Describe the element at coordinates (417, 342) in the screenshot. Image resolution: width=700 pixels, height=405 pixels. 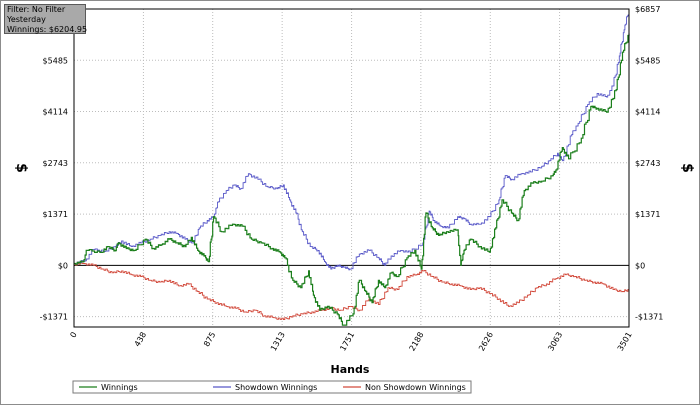
I see `x-tick-label: 2188` at that location.